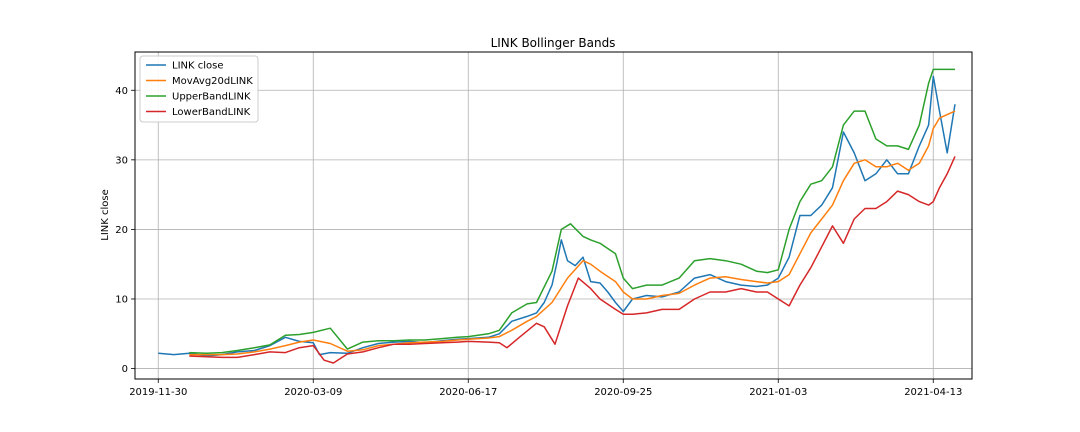 This screenshot has height=432, width=1080. Describe the element at coordinates (121, 160) in the screenshot. I see `y-tick-label: 30` at that location.